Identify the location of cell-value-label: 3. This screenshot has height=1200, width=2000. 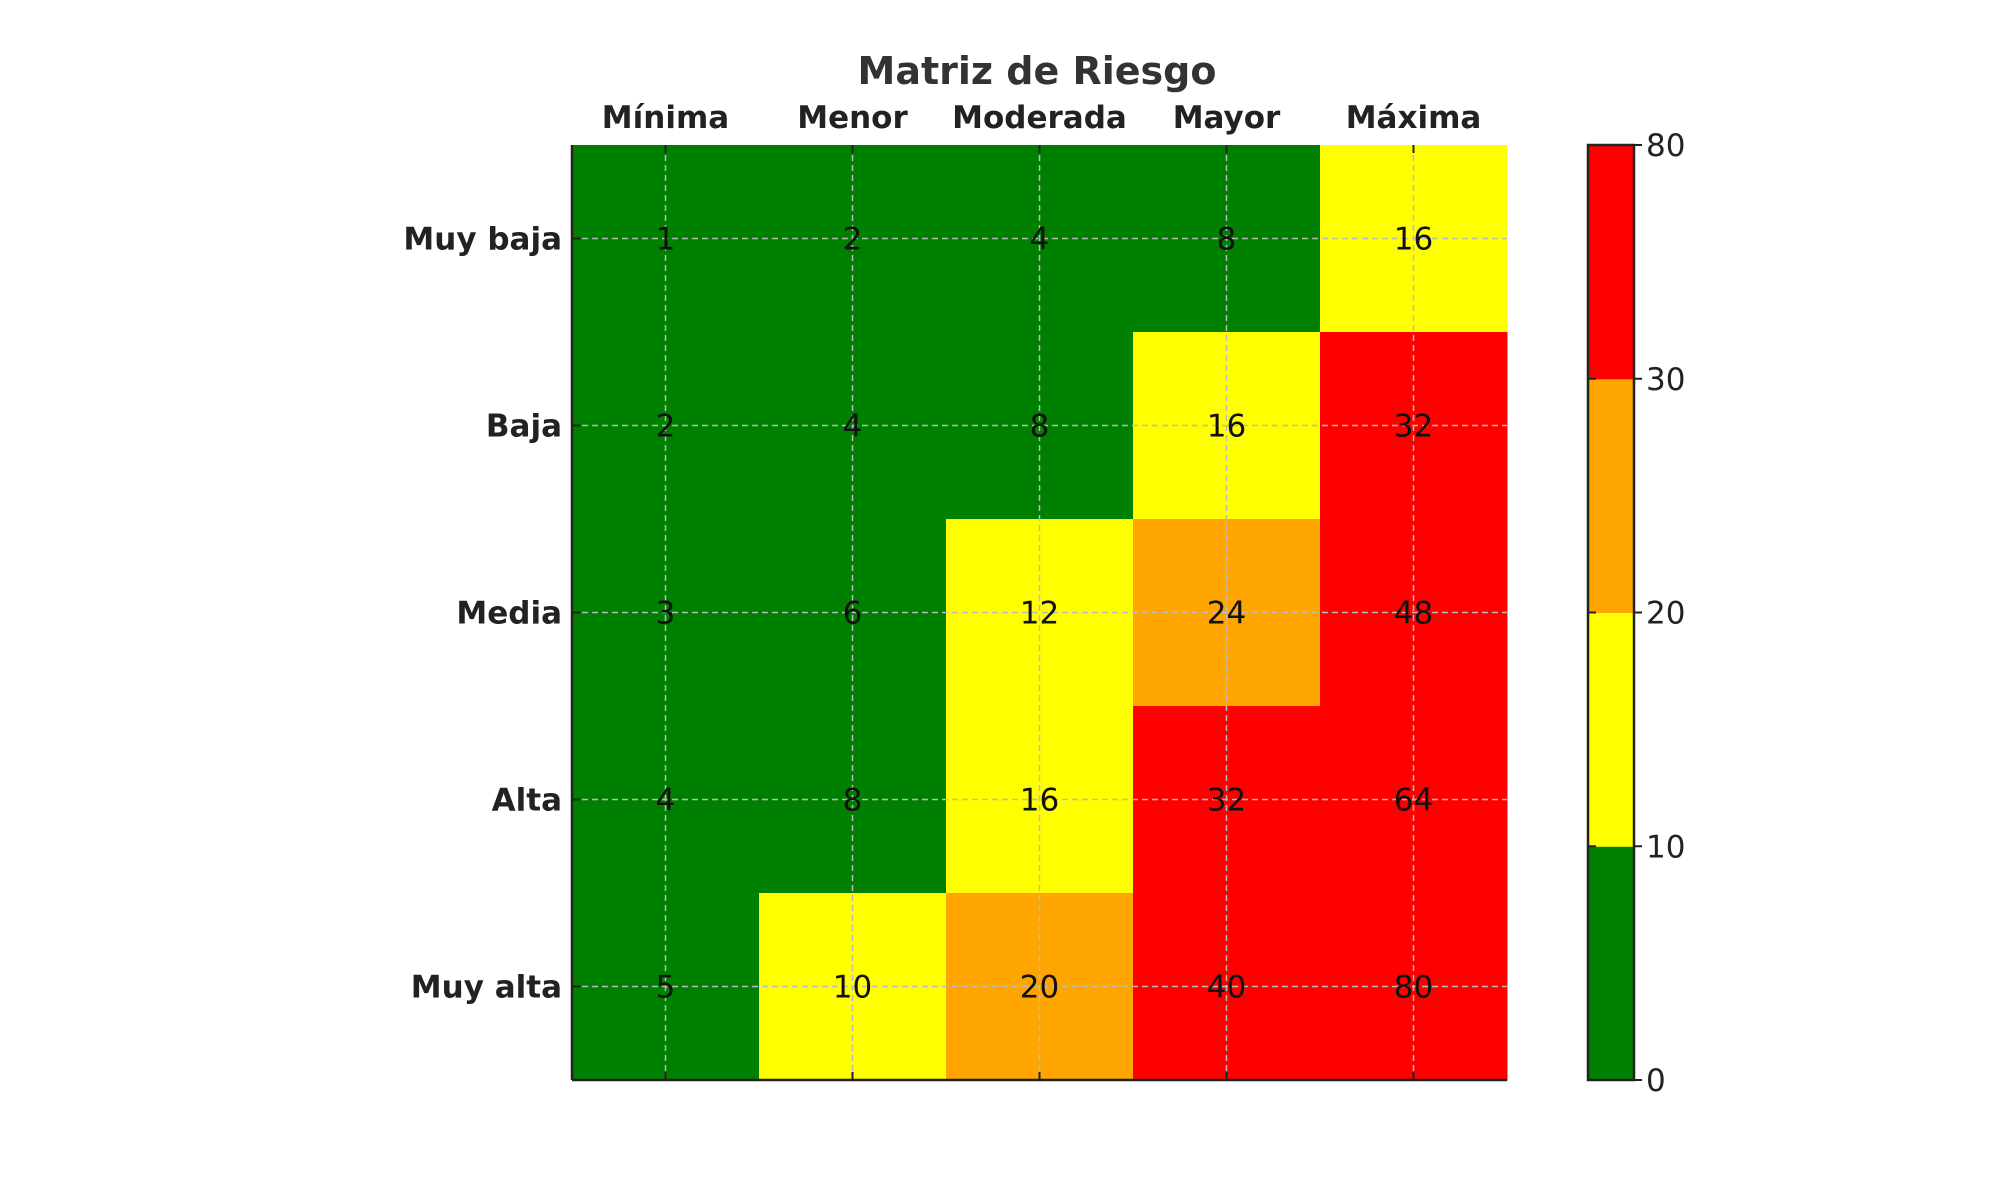
(666, 614).